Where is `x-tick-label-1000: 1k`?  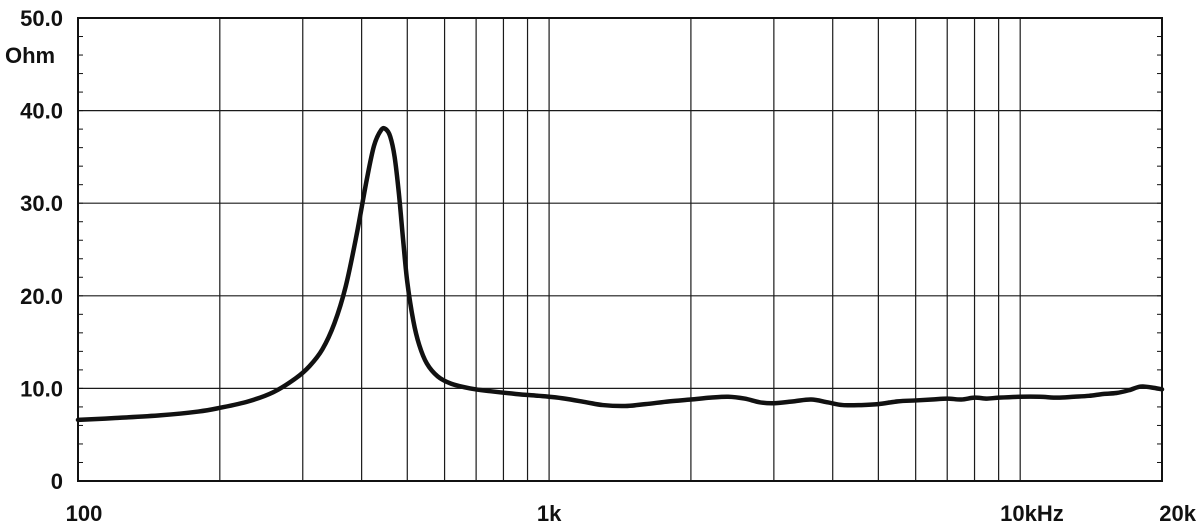 x-tick-label-1000: 1k is located at coordinates (549, 513).